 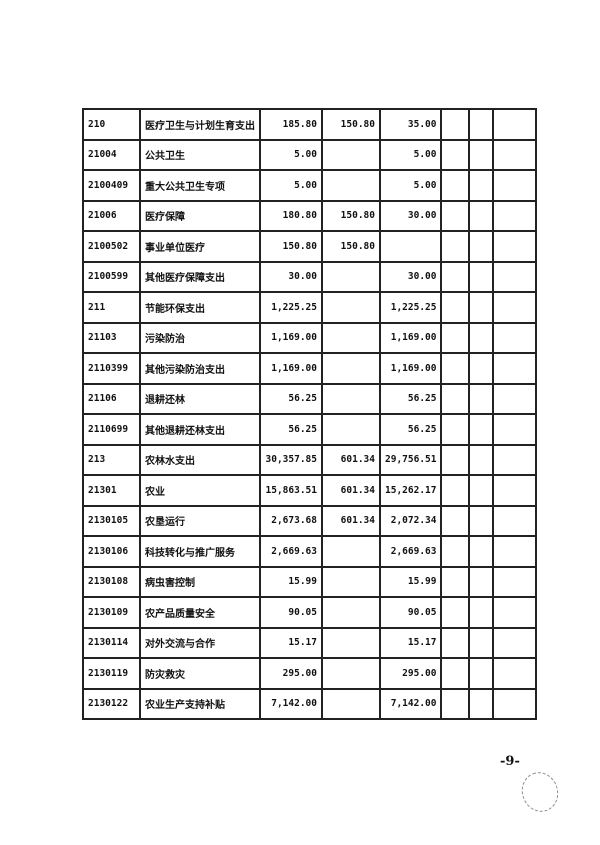 What do you see at coordinates (310, 154) in the screenshot?
I see `table-row: 21004 公共卫生 5.00 5.00` at bounding box center [310, 154].